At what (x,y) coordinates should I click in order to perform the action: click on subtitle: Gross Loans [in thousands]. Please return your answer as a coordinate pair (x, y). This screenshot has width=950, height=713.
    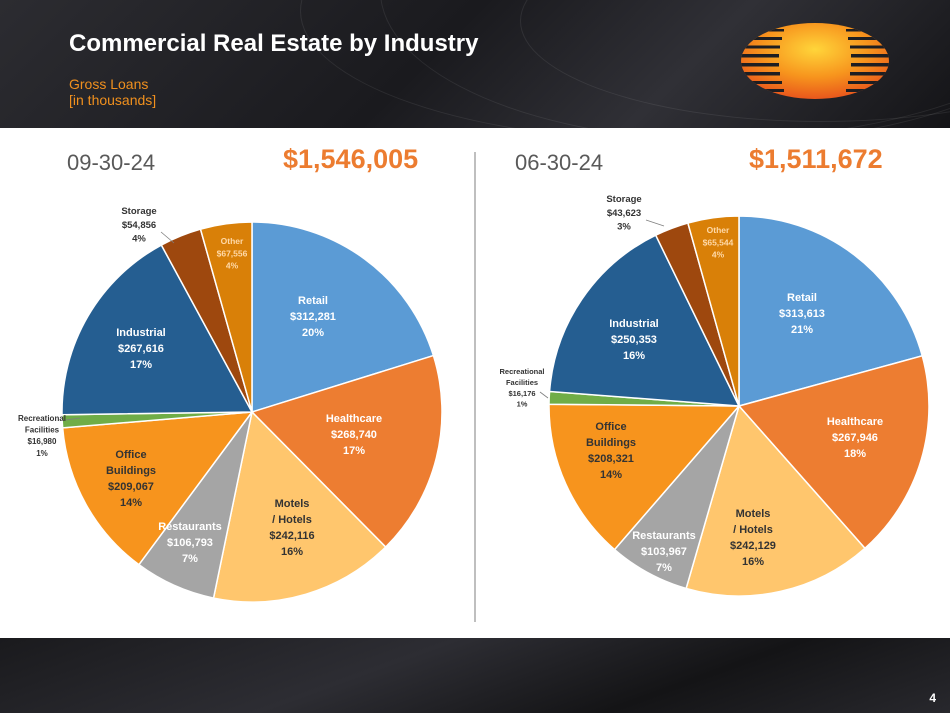
    Looking at the image, I should click on (112, 92).